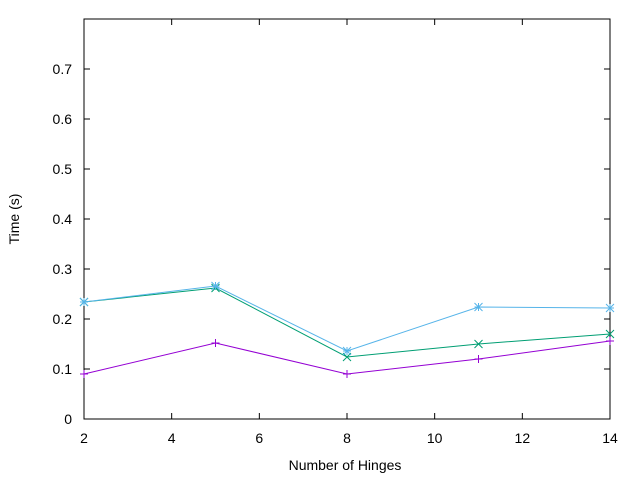 This screenshot has width=640, height=480. What do you see at coordinates (345, 465) in the screenshot?
I see `x-axis-label: Number of Hinges` at bounding box center [345, 465].